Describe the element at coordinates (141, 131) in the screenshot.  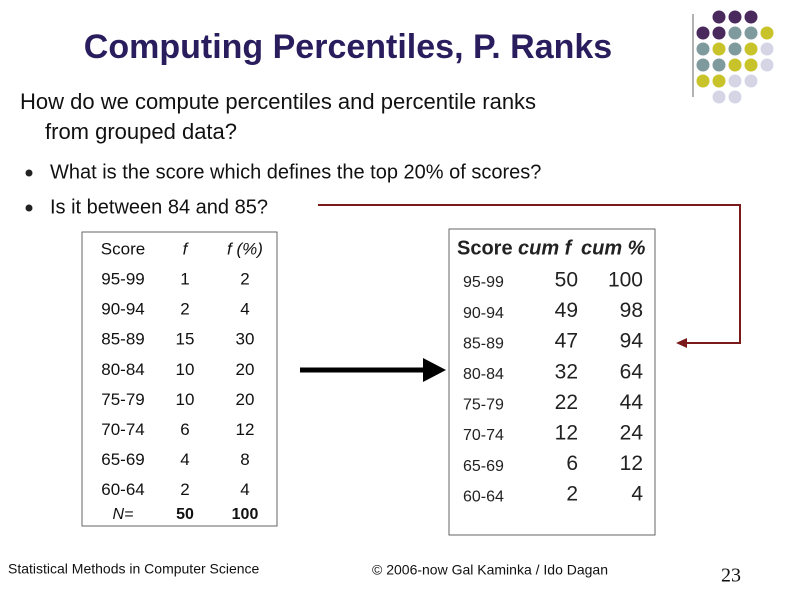
I see `intro: from grouped data?` at that location.